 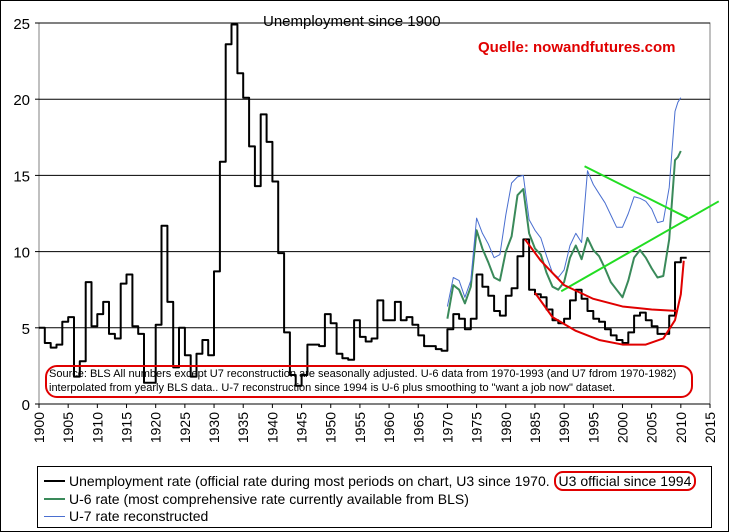 I want to click on x-tick-label-1985: 1985, so click(x=535, y=427).